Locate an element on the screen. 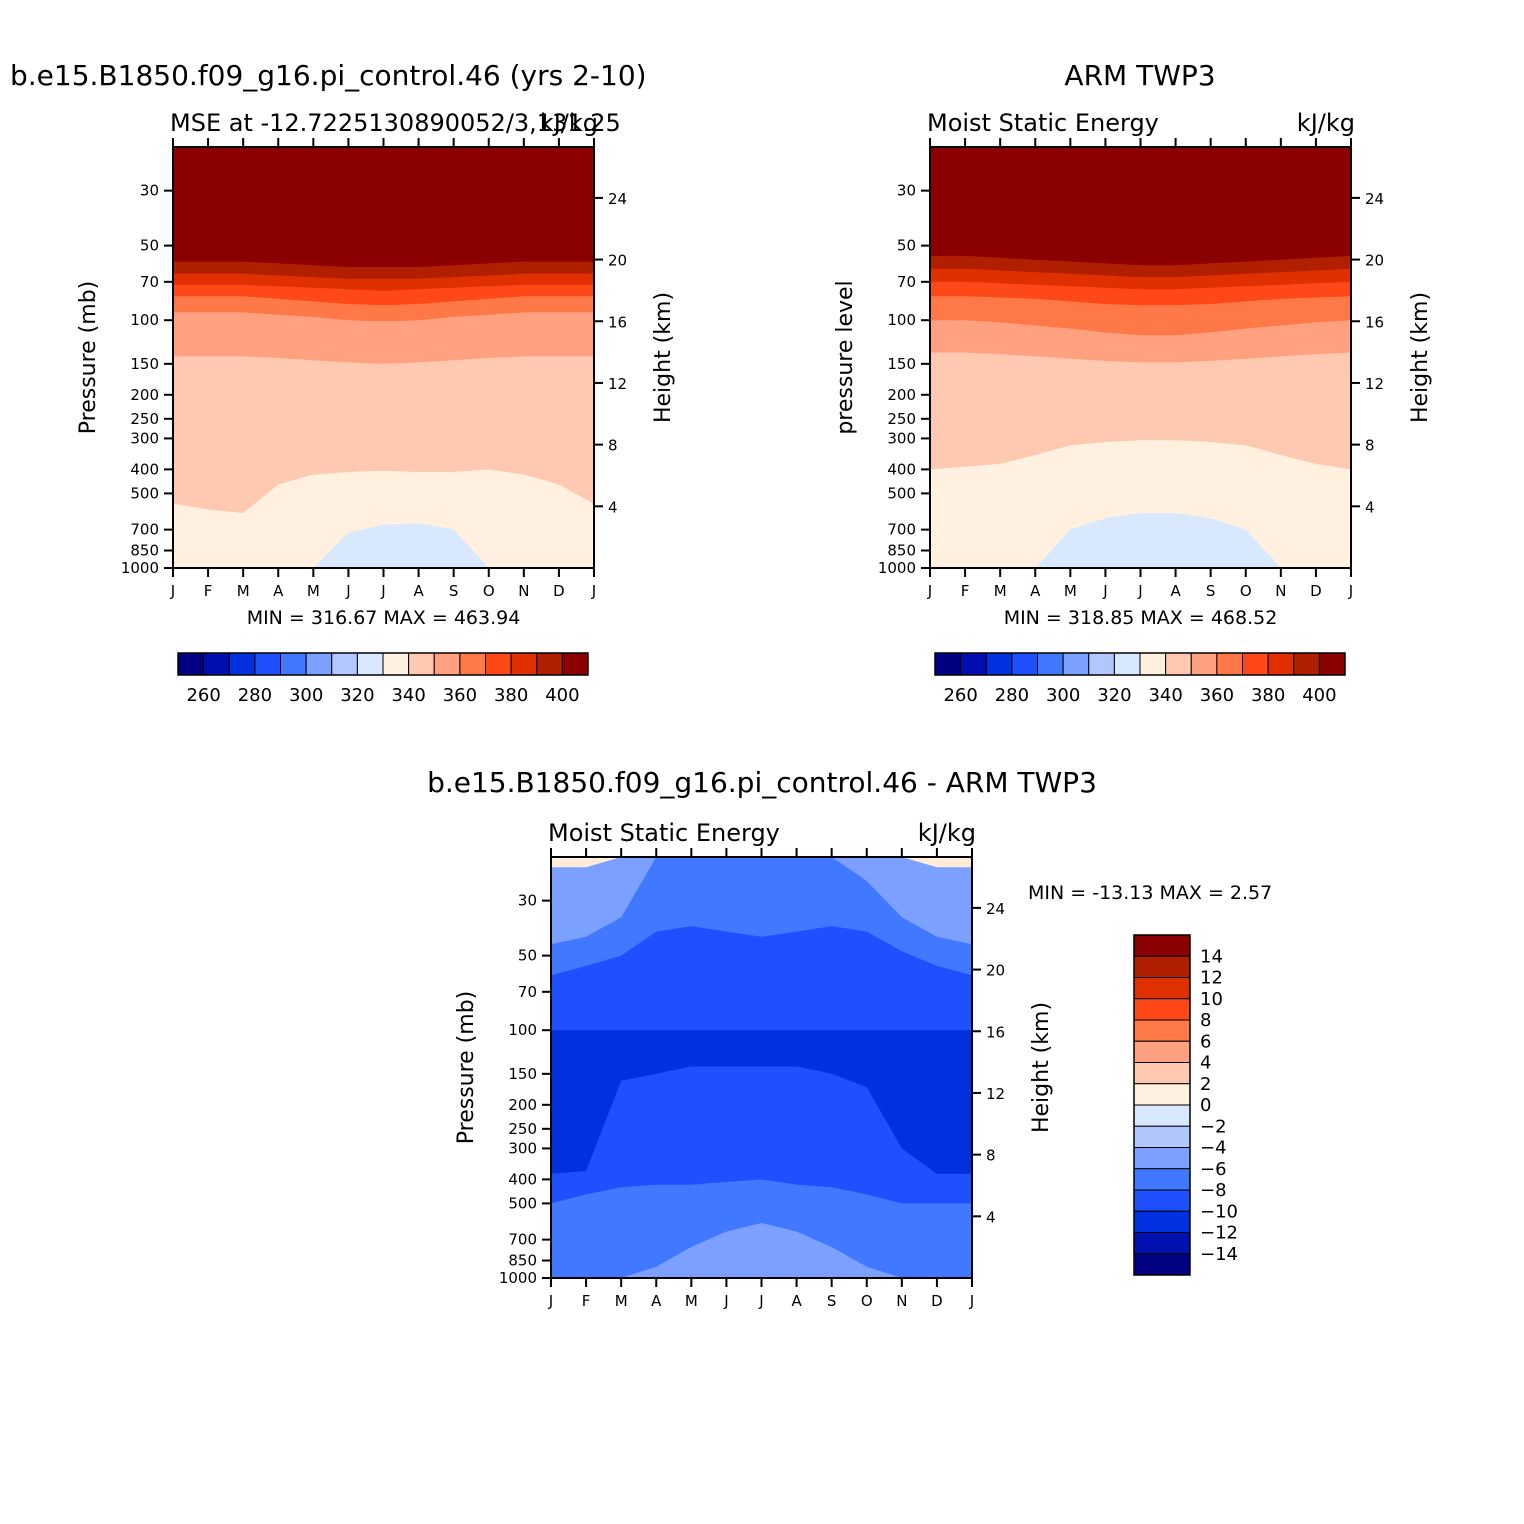 The width and height of the screenshot is (1524, 1524). colorbar-label: 12 is located at coordinates (1211, 978).